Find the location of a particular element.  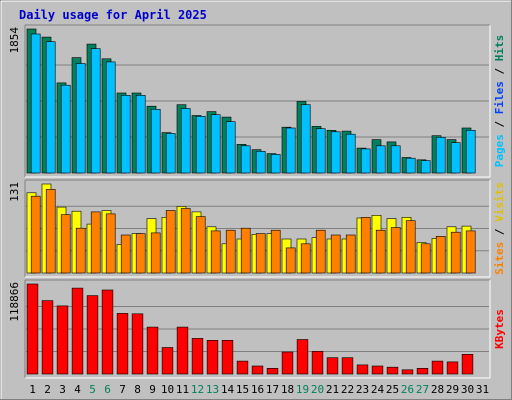

x-tick-label: 22 is located at coordinates (347, 389).